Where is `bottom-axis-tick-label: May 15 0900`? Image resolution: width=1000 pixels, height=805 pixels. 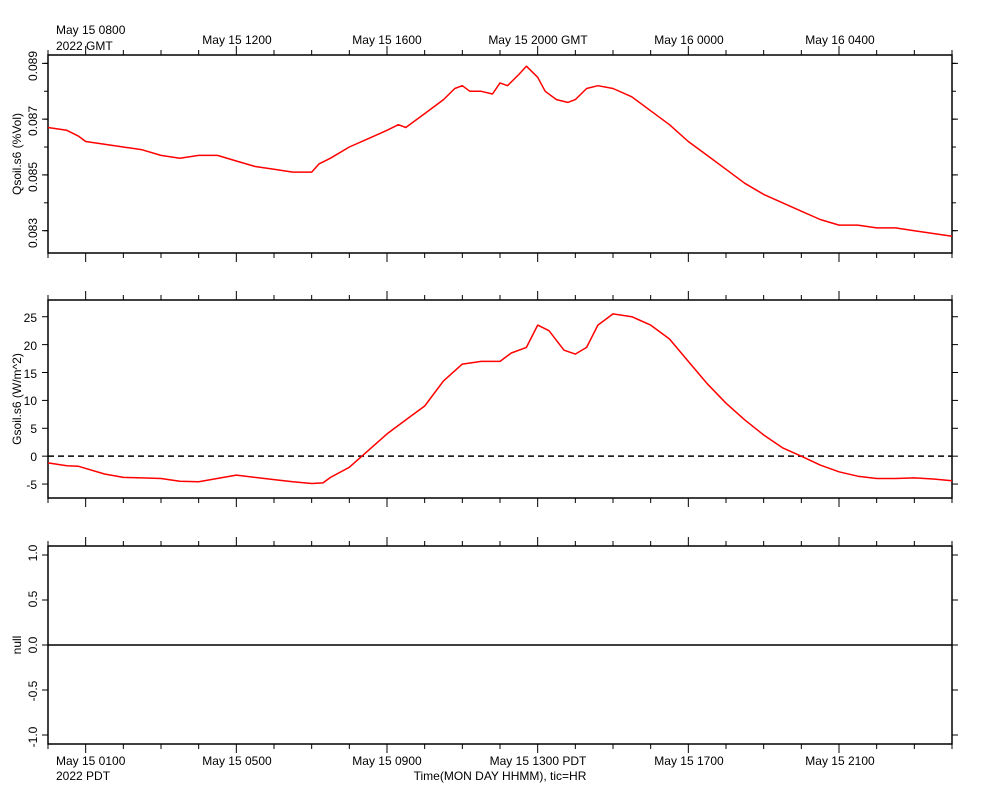 bottom-axis-tick-label: May 15 0900 is located at coordinates (387, 761).